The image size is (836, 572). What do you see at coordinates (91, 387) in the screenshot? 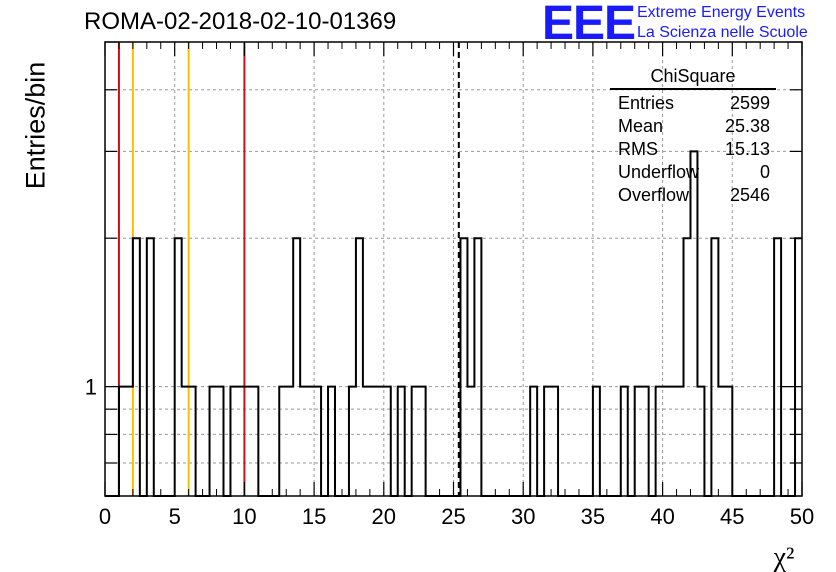
I see `y-tick-label: 1` at bounding box center [91, 387].